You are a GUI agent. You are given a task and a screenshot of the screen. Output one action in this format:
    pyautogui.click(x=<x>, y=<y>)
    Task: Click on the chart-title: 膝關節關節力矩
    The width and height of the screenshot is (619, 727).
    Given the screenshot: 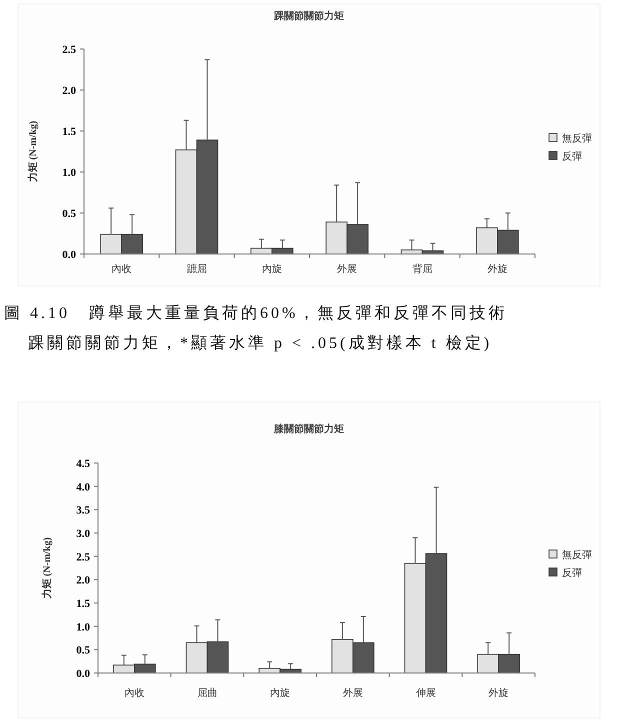 What is the action you would take?
    pyautogui.click(x=308, y=429)
    